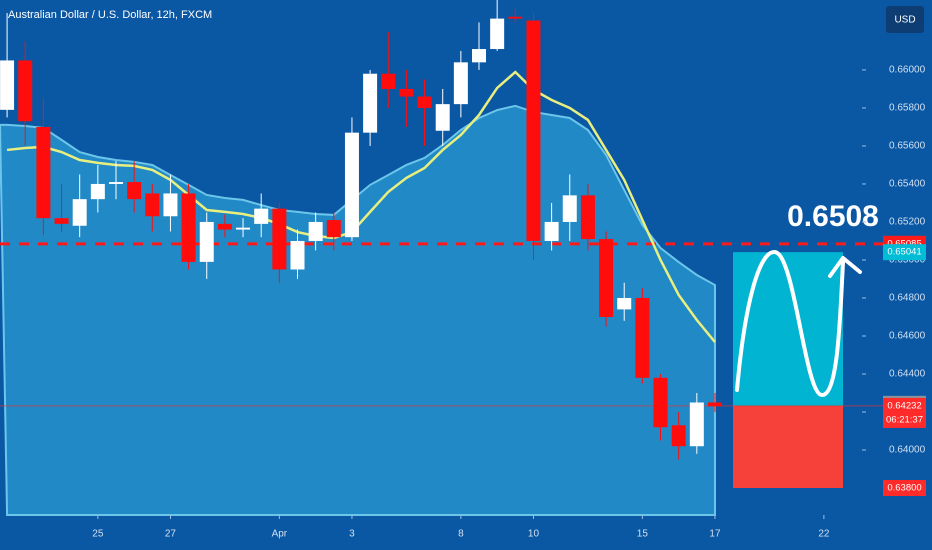 The width and height of the screenshot is (932, 550). I want to click on x-tick-label: 8, so click(461, 534).